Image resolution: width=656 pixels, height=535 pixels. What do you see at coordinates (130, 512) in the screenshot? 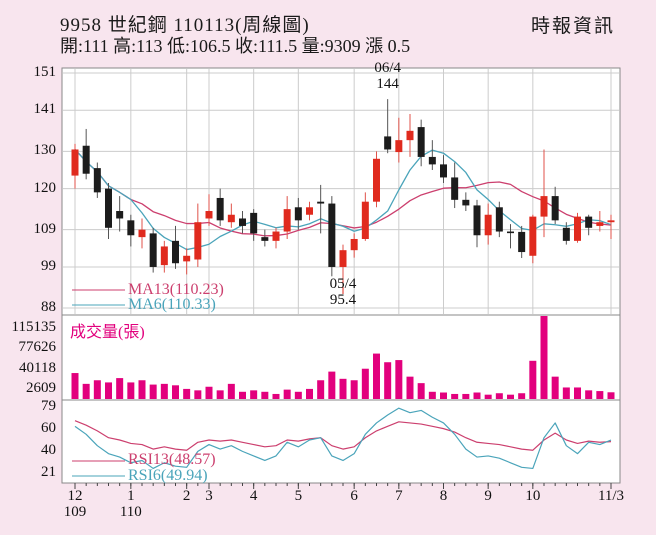
I see `year-axis-label: 110` at bounding box center [130, 512].